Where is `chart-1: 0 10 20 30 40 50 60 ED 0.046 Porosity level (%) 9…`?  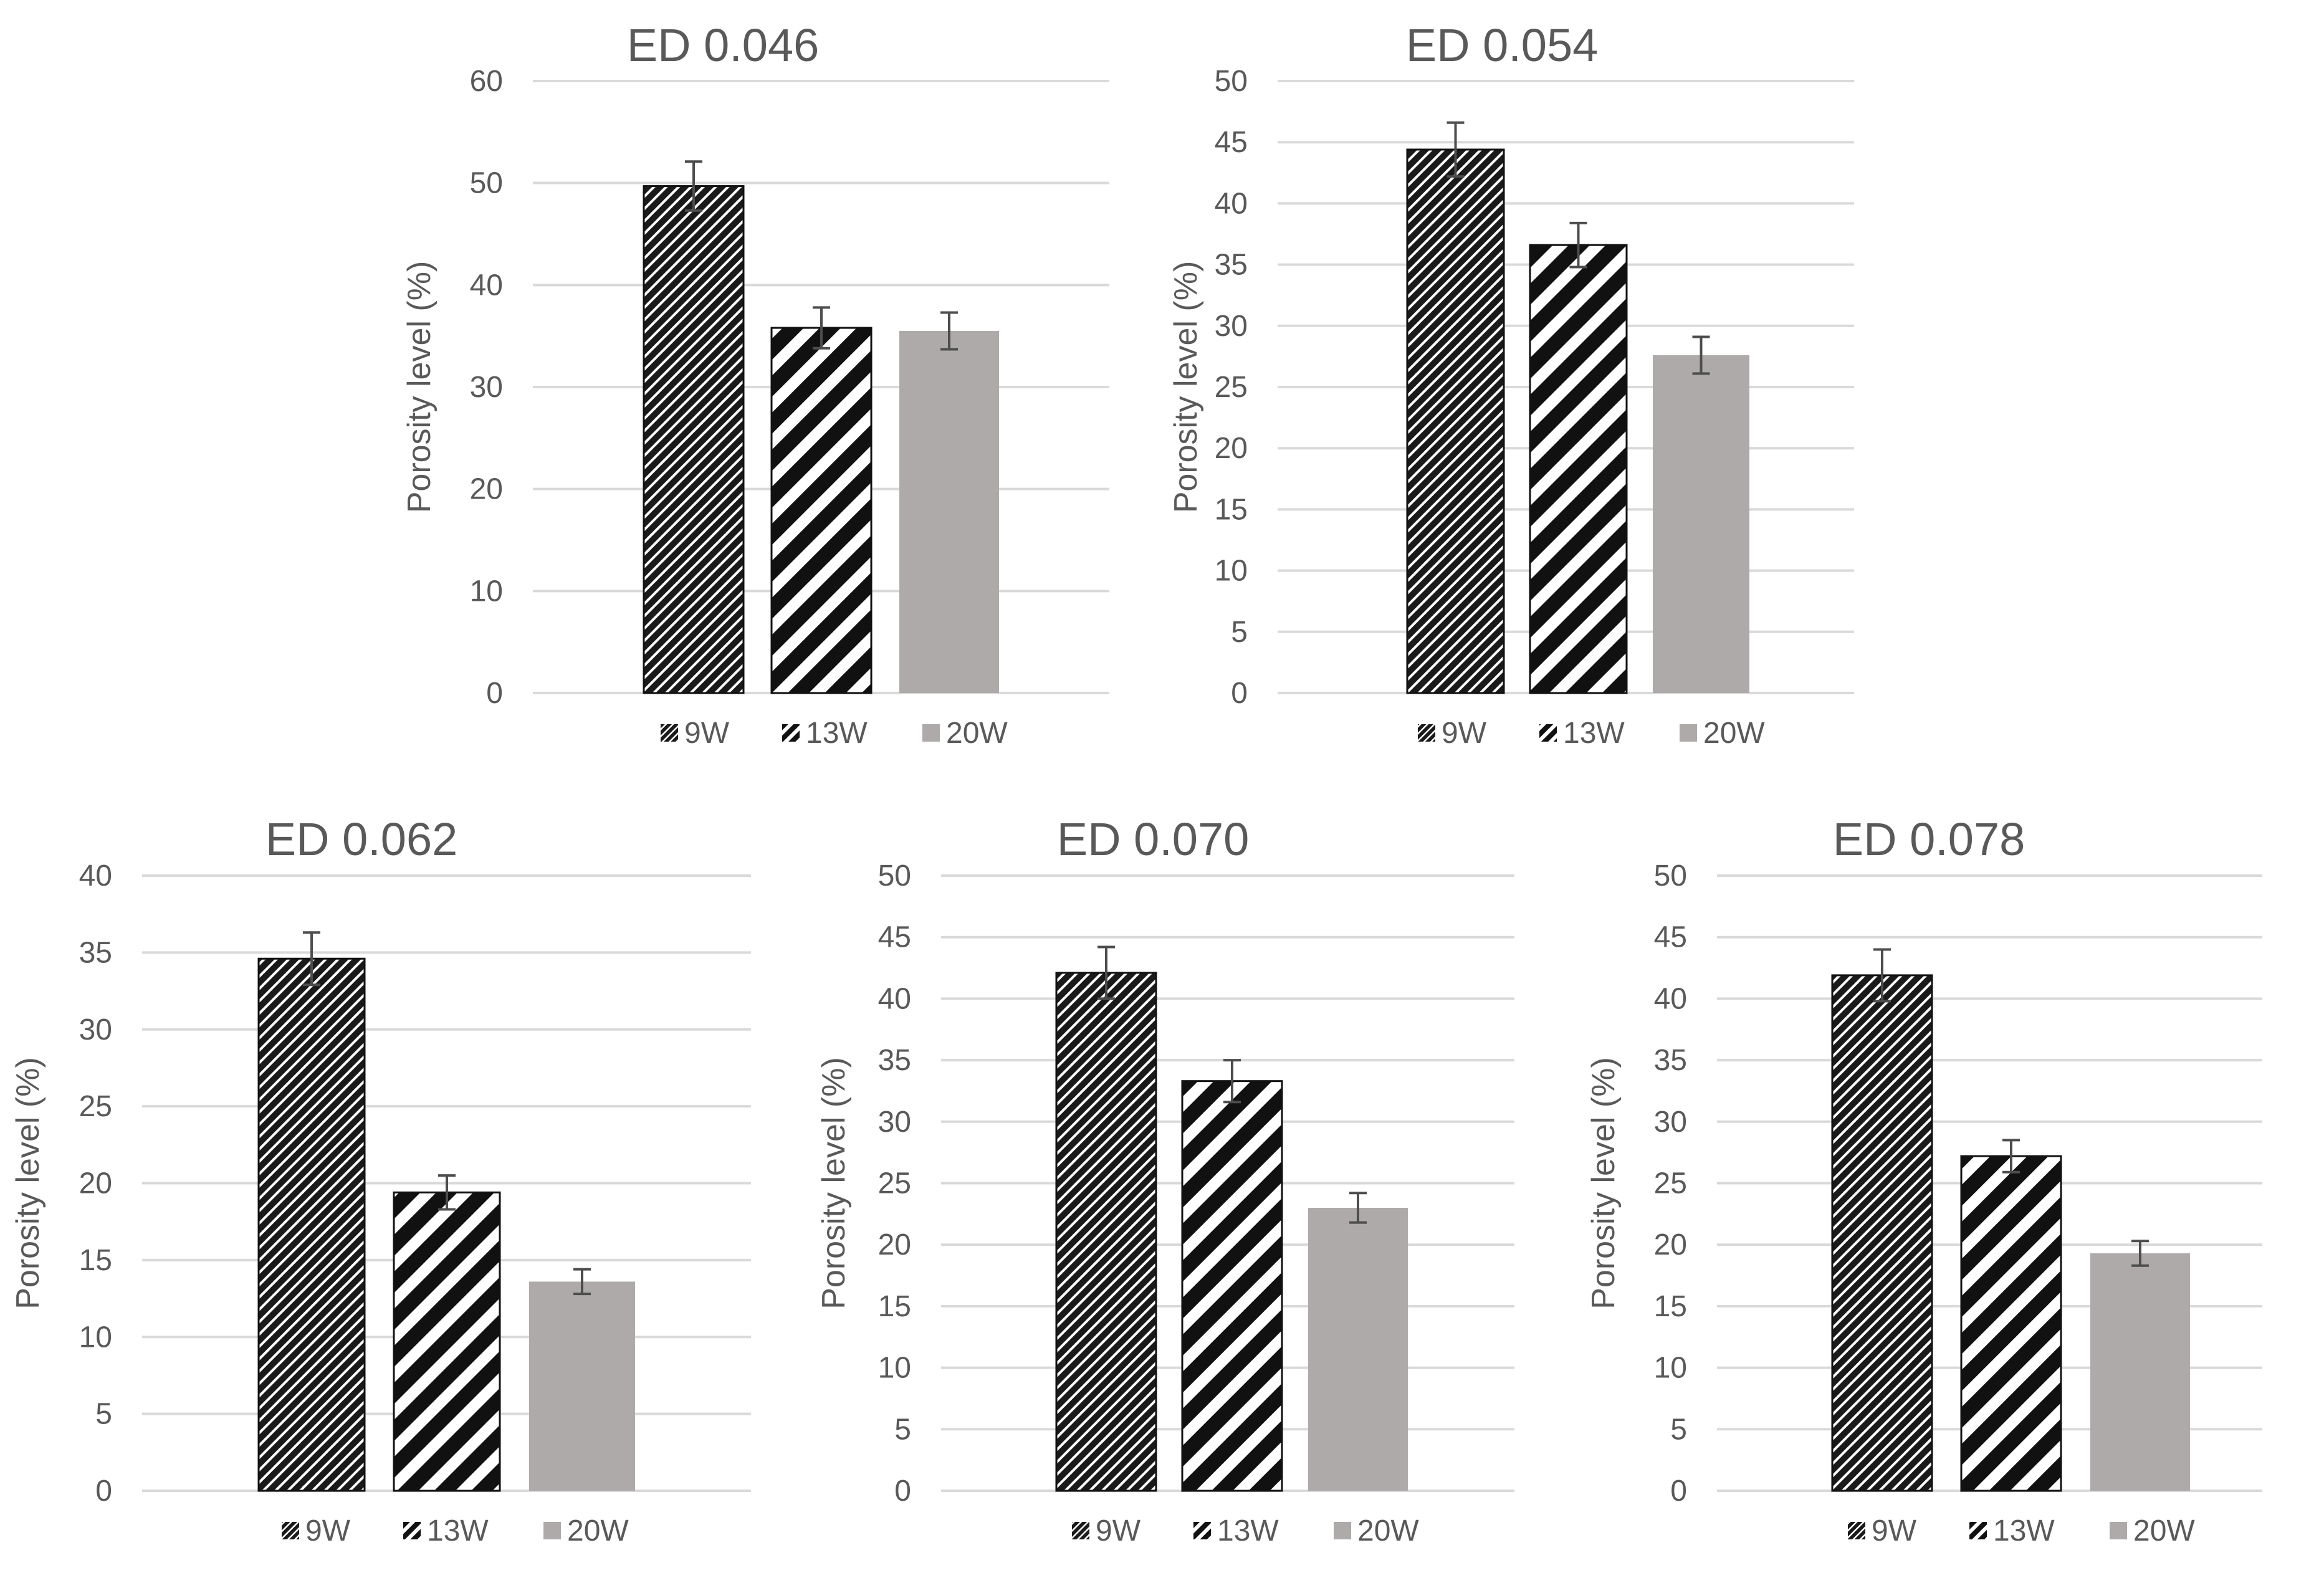
chart-1: 0 10 20 30 40 50 60 ED 0.046 Porosity level (%) 9… is located at coordinates (755, 384).